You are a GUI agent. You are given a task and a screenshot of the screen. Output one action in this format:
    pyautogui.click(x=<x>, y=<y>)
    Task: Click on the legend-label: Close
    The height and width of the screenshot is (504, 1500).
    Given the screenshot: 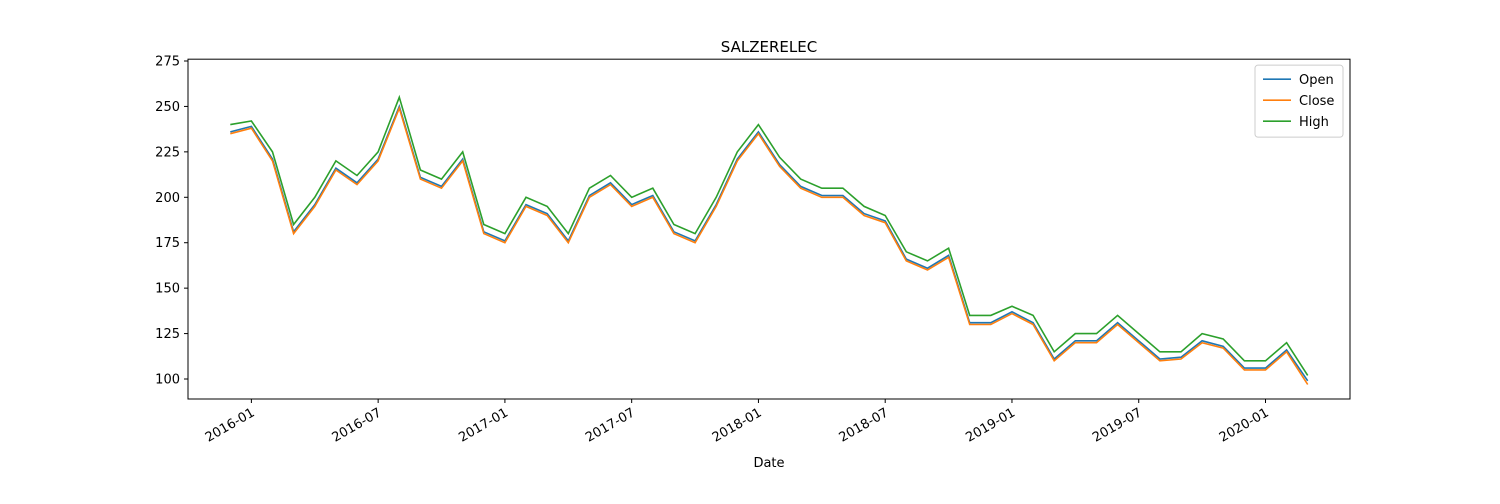 What is the action you would take?
    pyautogui.click(x=1316, y=101)
    